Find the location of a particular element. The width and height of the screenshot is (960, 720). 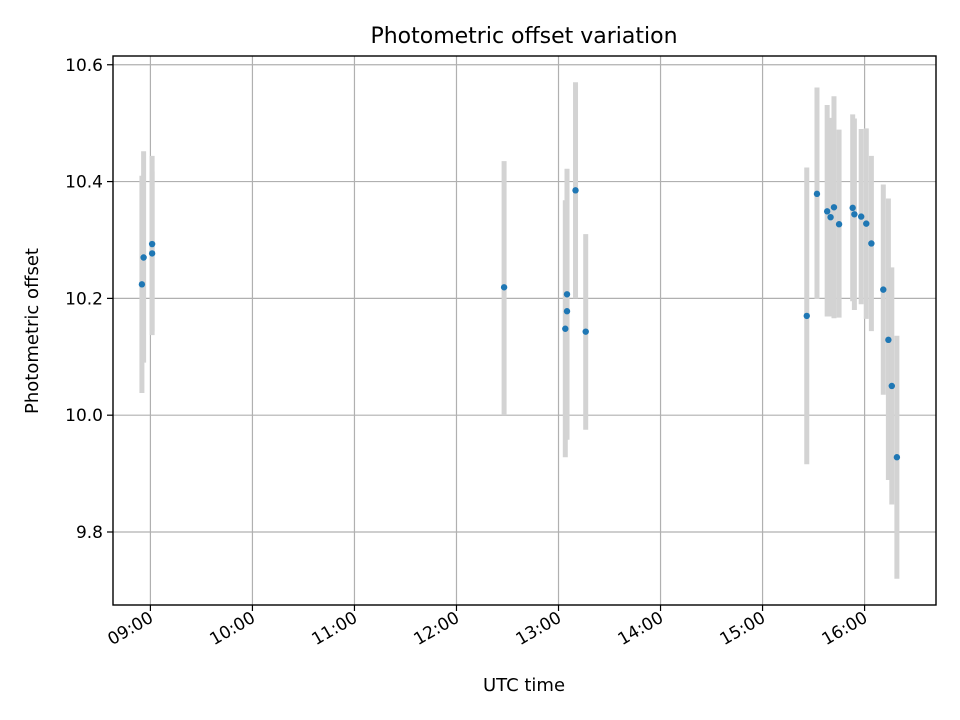

chart-title: Photometric offset variation is located at coordinates (523, 36).